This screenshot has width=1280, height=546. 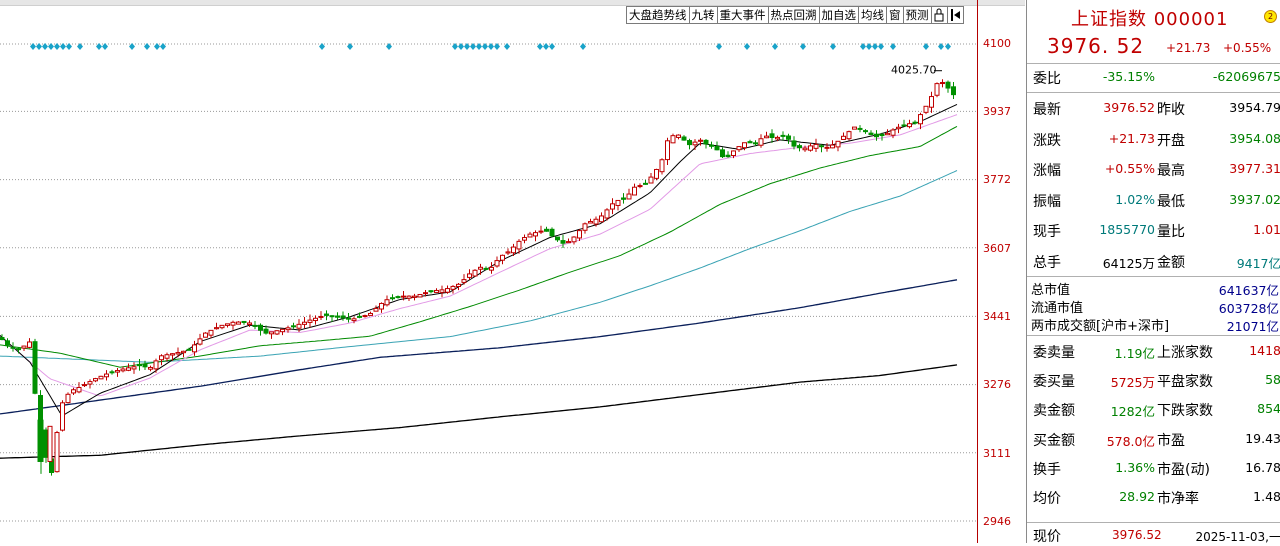 I want to click on chart-toolbar: 大盘趋势线 九转 重大事件 热点回溯 加自选 均线 窗 预测, so click(x=795, y=15).